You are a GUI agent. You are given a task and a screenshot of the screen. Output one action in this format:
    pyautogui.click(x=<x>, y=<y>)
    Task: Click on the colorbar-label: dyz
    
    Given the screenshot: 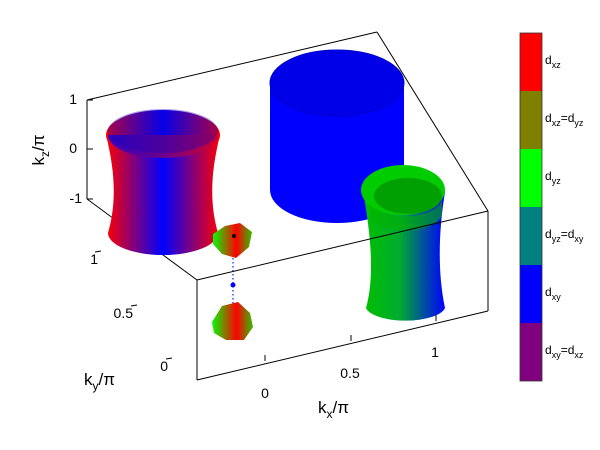 What is the action you would take?
    pyautogui.click(x=553, y=177)
    